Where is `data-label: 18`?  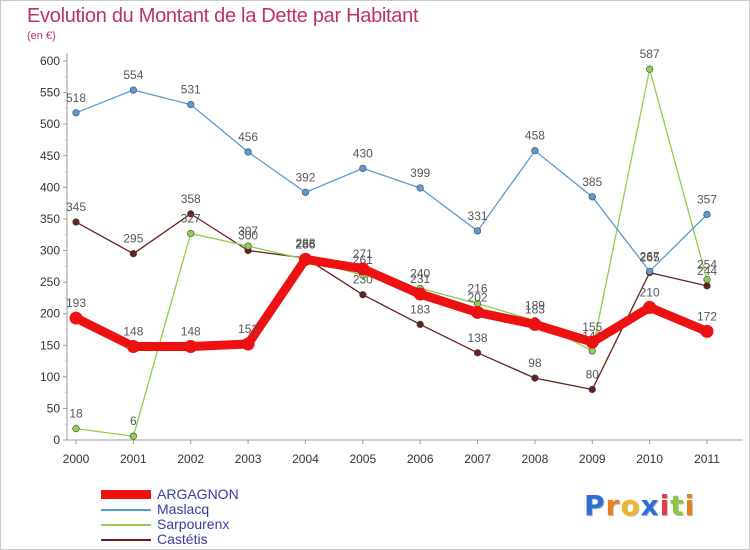 data-label: 18 is located at coordinates (76, 414).